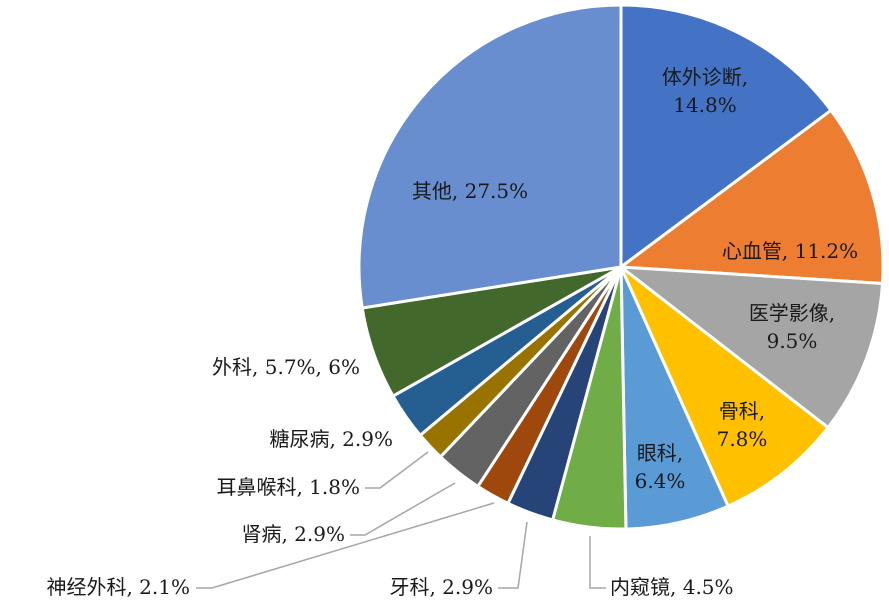 This screenshot has height=609, width=889. What do you see at coordinates (705, 91) in the screenshot?
I see `slice-label-1: 体外诊断, 14.8%` at bounding box center [705, 91].